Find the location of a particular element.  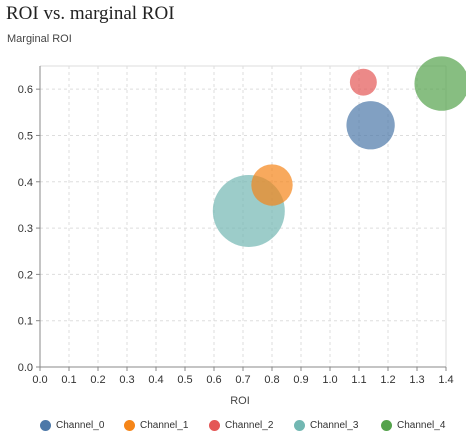

x-tick-label: 0.8 is located at coordinates (271, 380).